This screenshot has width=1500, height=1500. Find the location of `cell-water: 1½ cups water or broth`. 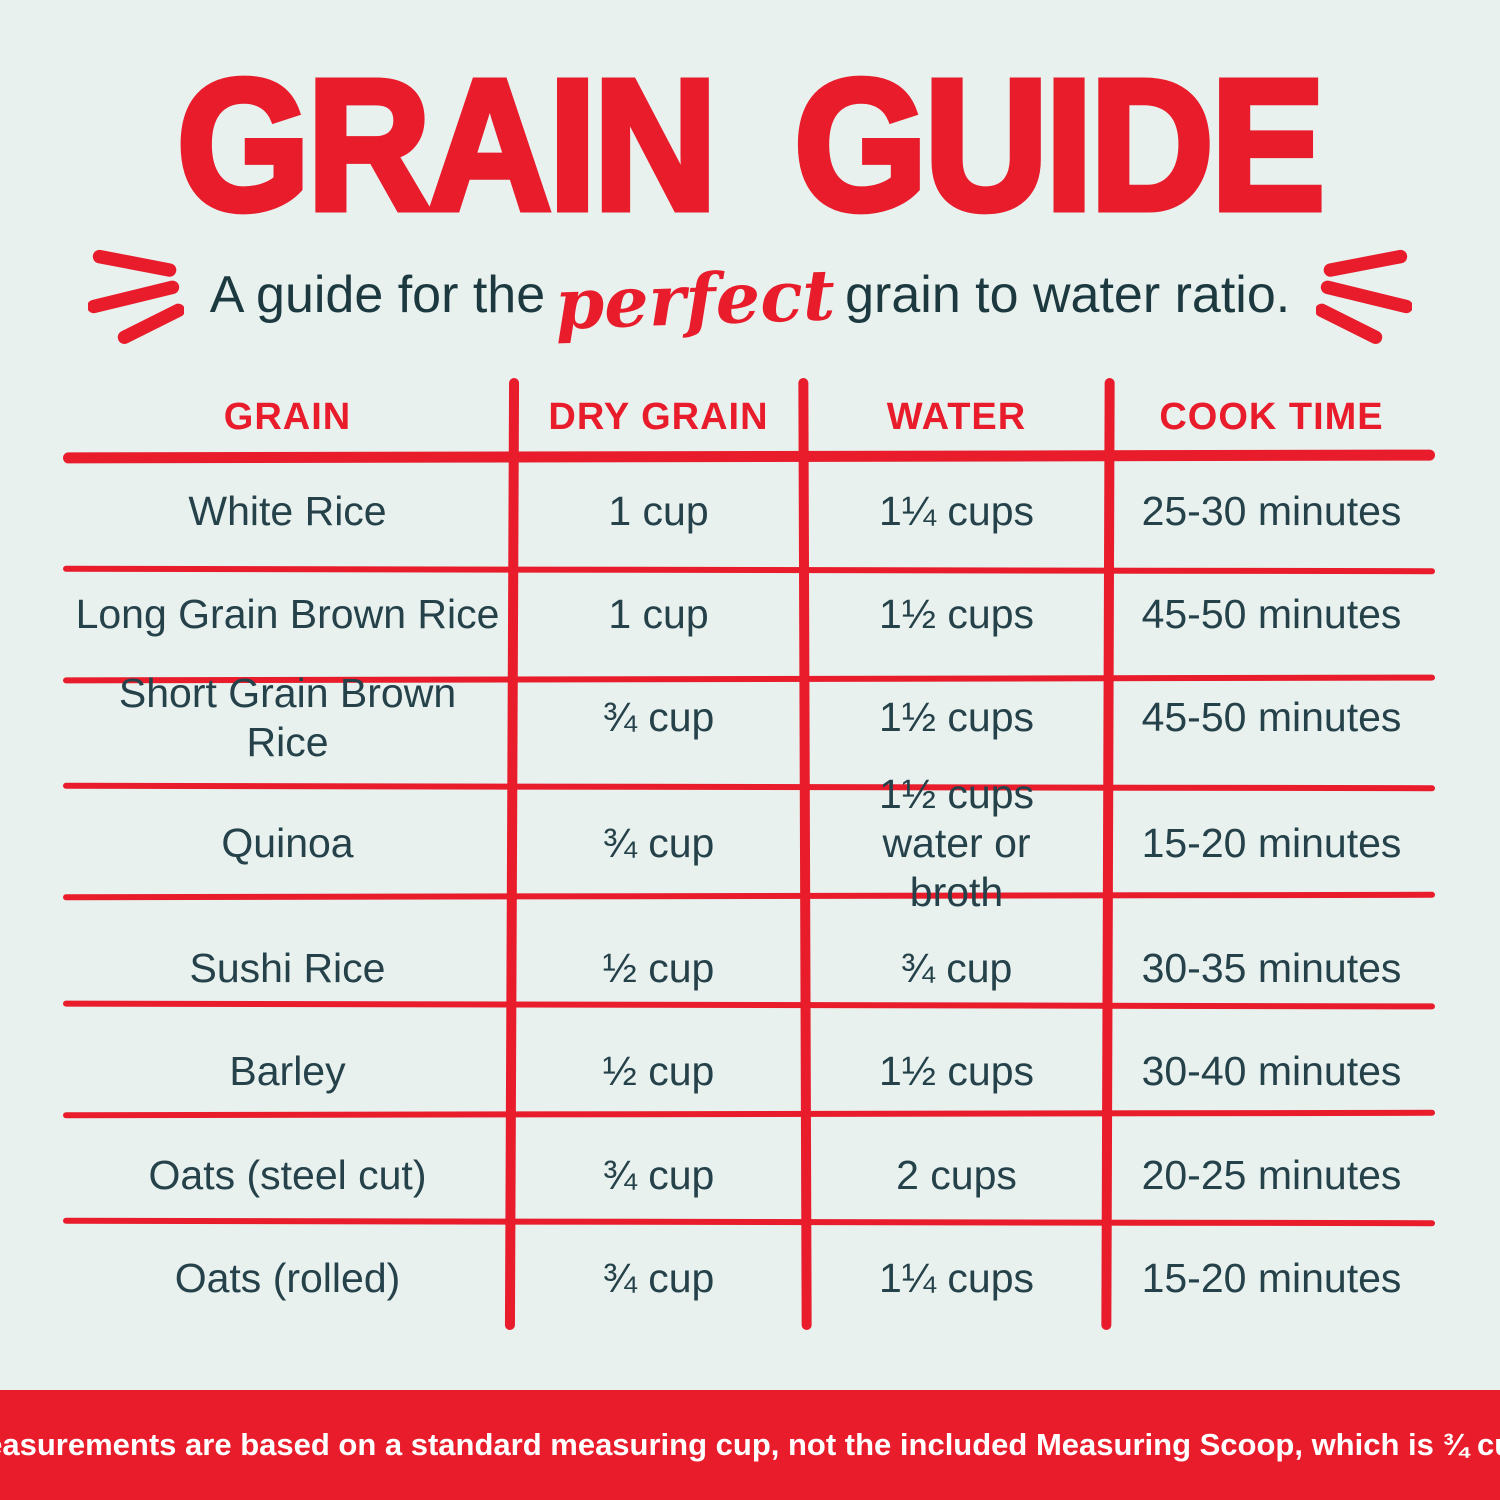

cell-water: 1½ cups water or broth is located at coordinates (956, 842).